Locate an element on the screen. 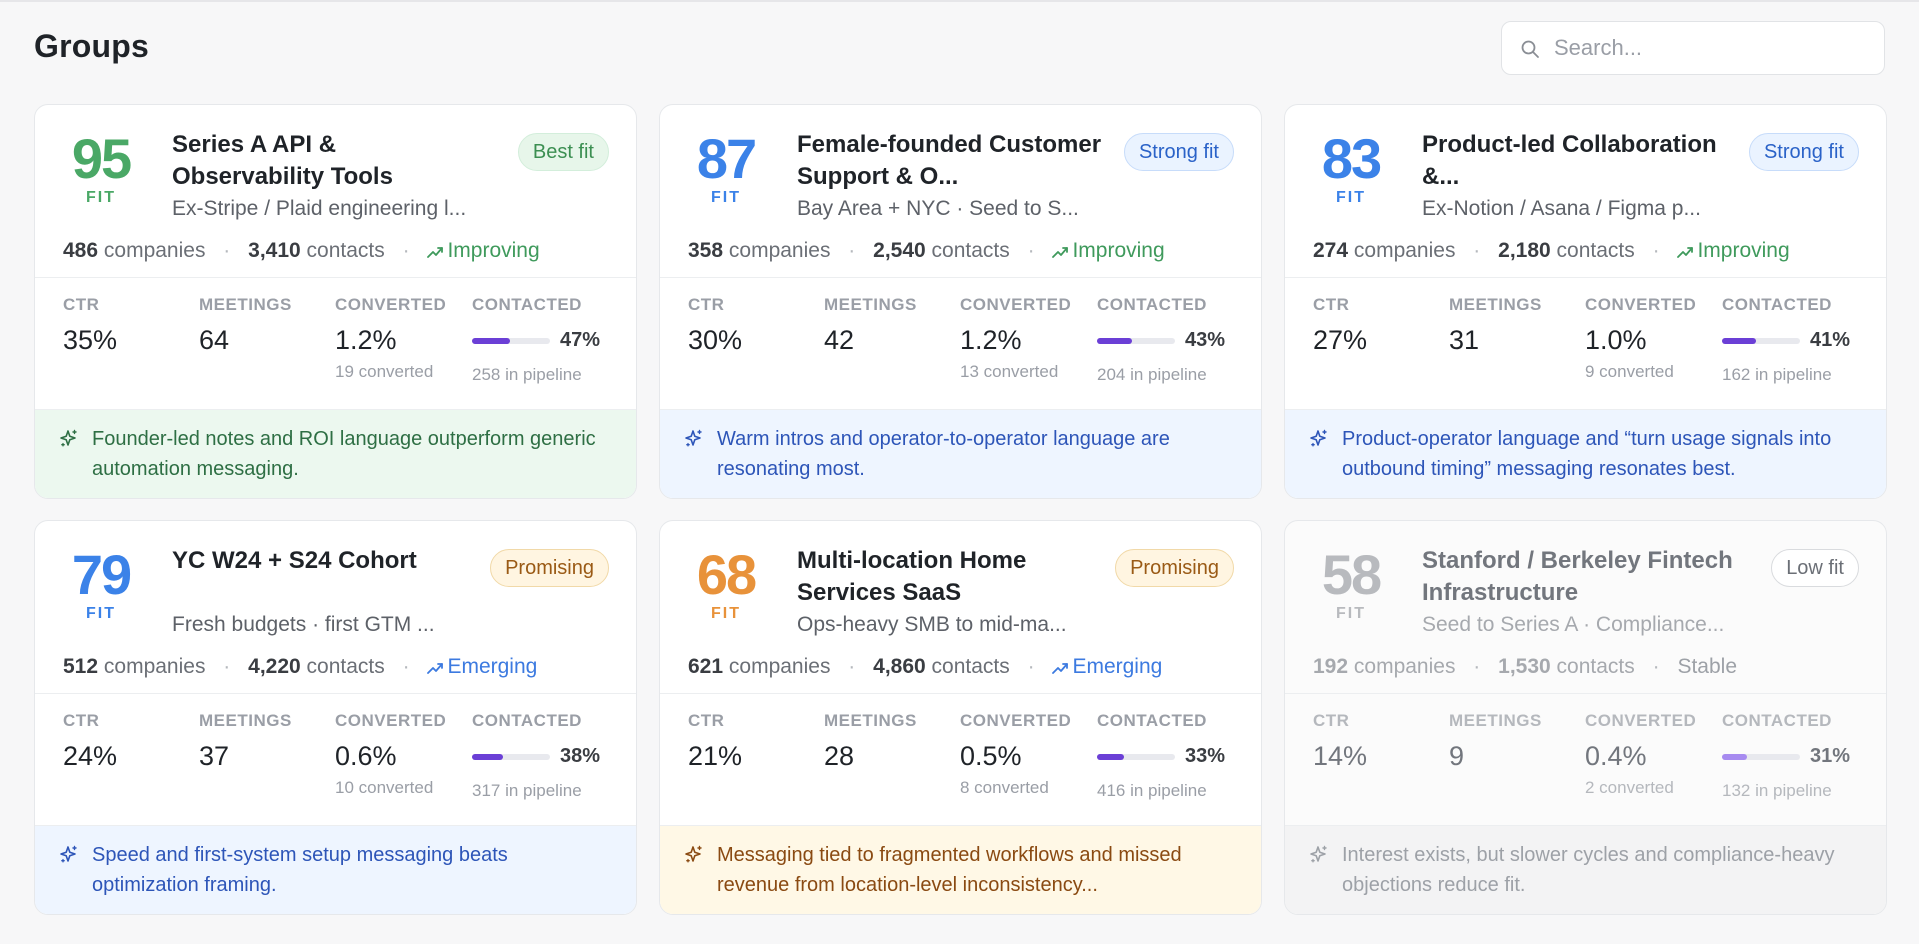 The width and height of the screenshot is (1919, 944). pipeline-note: 416 in pipeline is located at coordinates (1152, 790).